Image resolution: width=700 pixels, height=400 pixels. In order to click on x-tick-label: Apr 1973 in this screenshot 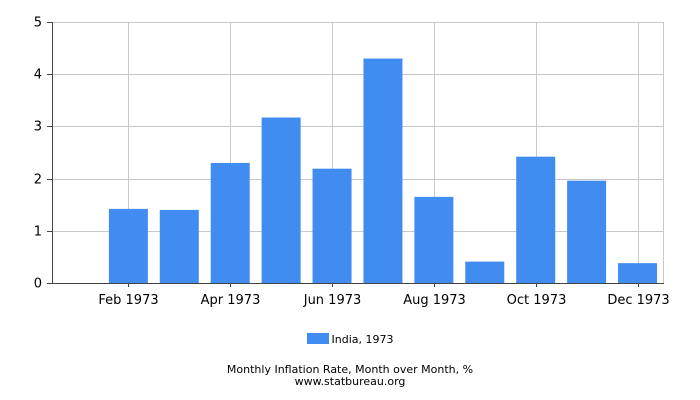, I will do `click(231, 300)`.